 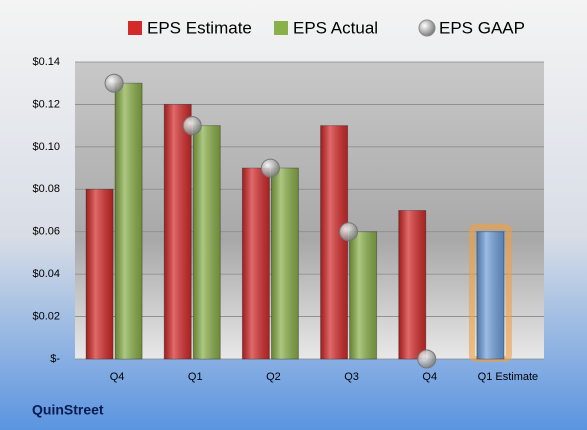 What do you see at coordinates (351, 377) in the screenshot?
I see `x-tick-label: Q3` at bounding box center [351, 377].